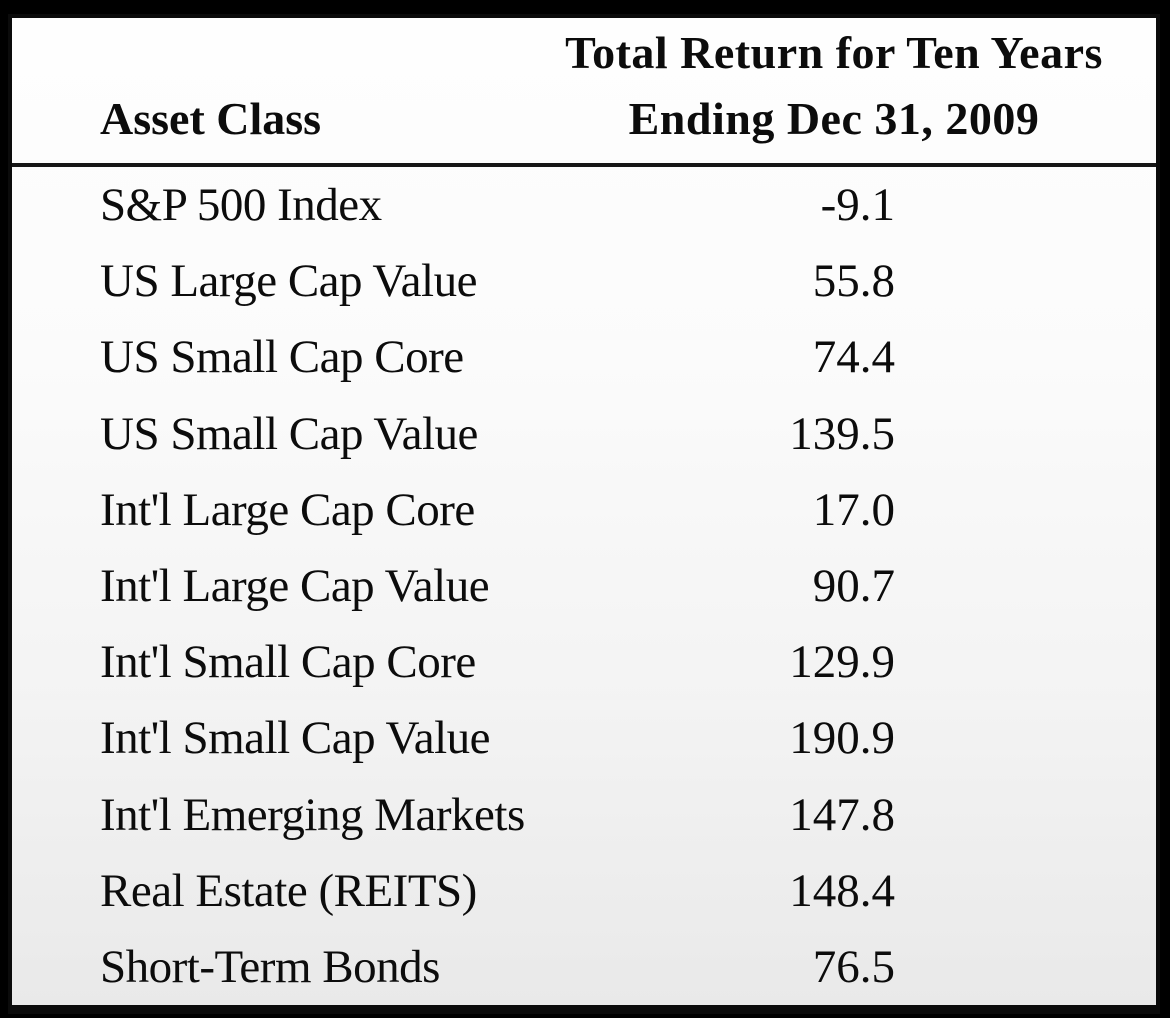  Describe the element at coordinates (584, 815) in the screenshot. I see `table-row: Int'l Emerging Markets 147.8` at that location.